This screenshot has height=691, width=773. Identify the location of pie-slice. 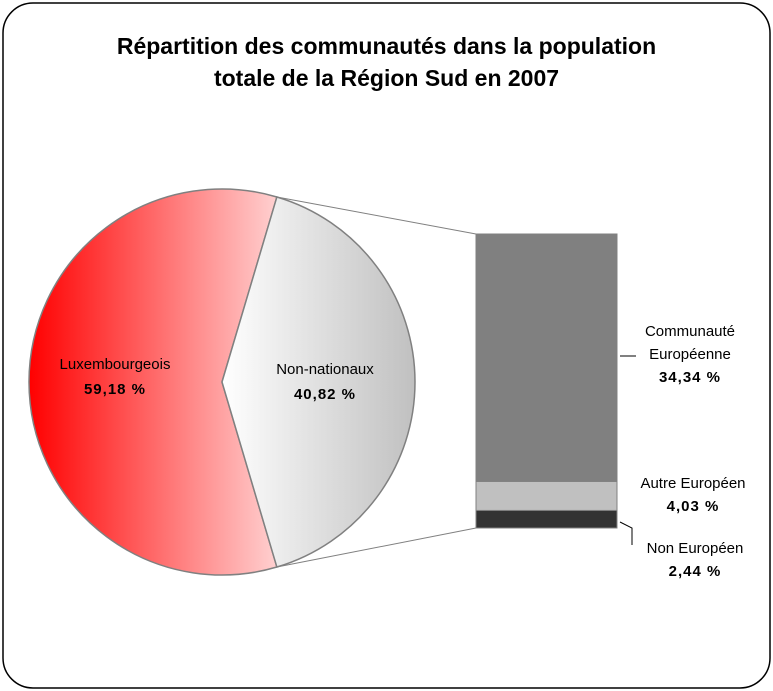
(318, 382).